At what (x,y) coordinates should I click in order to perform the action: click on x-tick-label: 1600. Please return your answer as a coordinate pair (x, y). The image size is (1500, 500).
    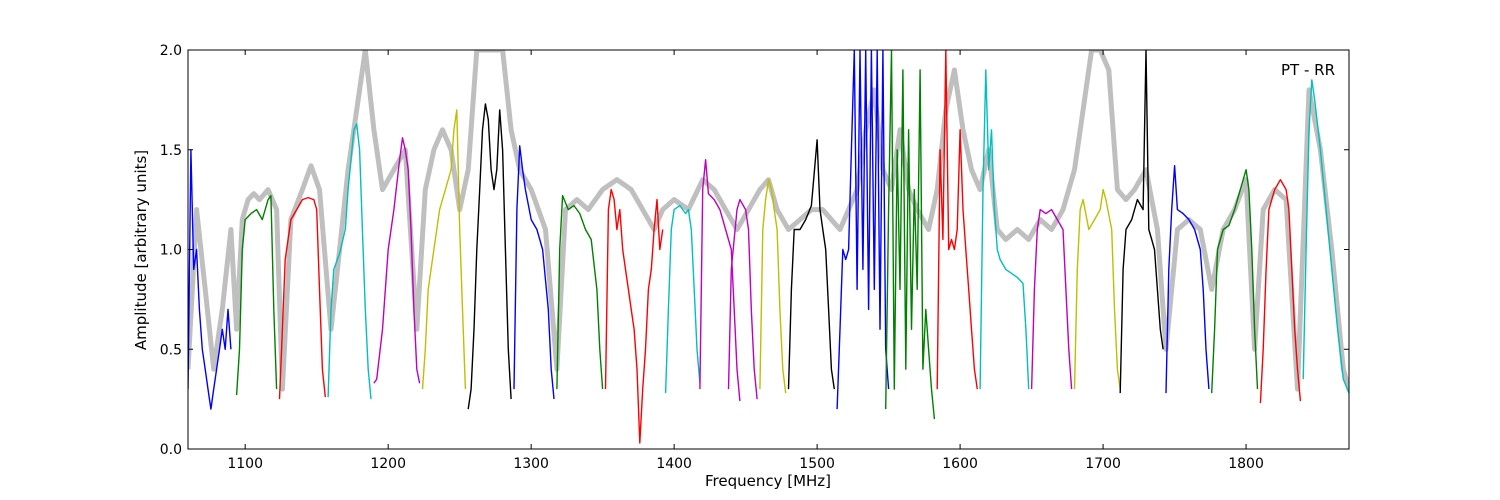
    Looking at the image, I should click on (960, 464).